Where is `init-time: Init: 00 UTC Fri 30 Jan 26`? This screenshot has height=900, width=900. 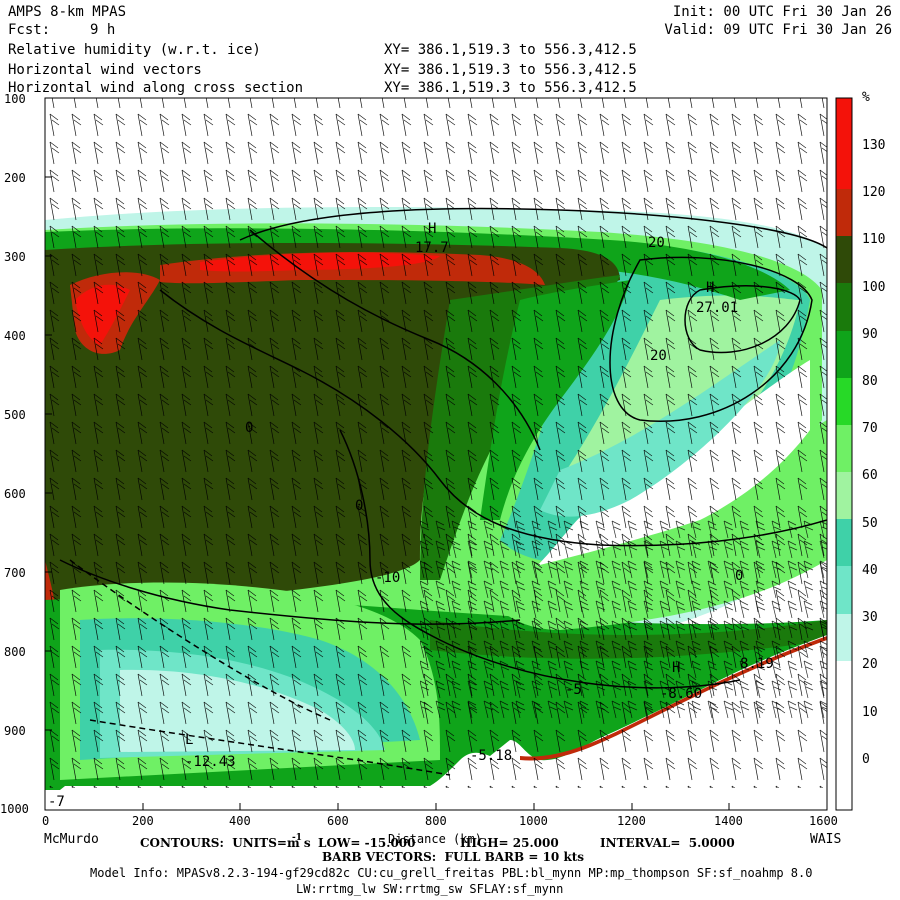 init-time: Init: 00 UTC Fri 30 Jan 26 is located at coordinates (782, 12).